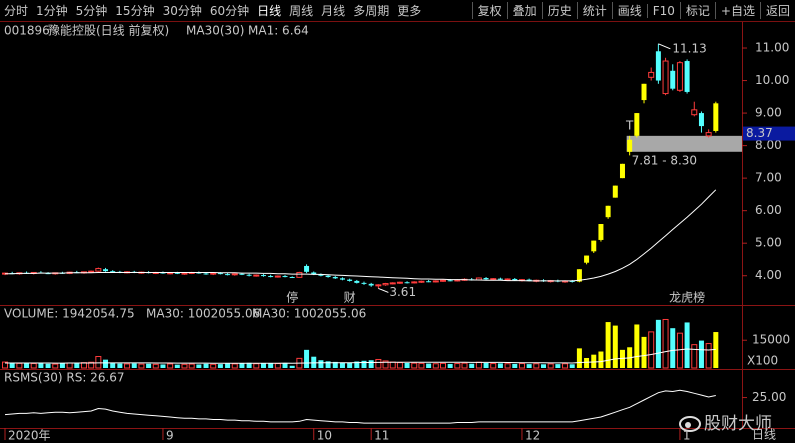 The width and height of the screenshot is (795, 443). Describe the element at coordinates (489, 10) in the screenshot. I see `tool-button: 复权` at that location.